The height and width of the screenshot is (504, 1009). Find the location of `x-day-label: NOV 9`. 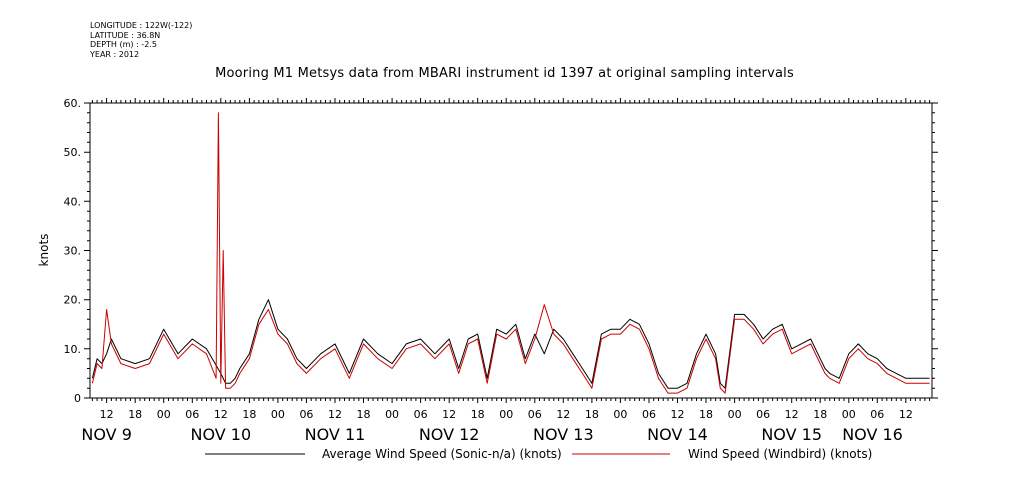

x-day-label: NOV 9 is located at coordinates (106, 434).